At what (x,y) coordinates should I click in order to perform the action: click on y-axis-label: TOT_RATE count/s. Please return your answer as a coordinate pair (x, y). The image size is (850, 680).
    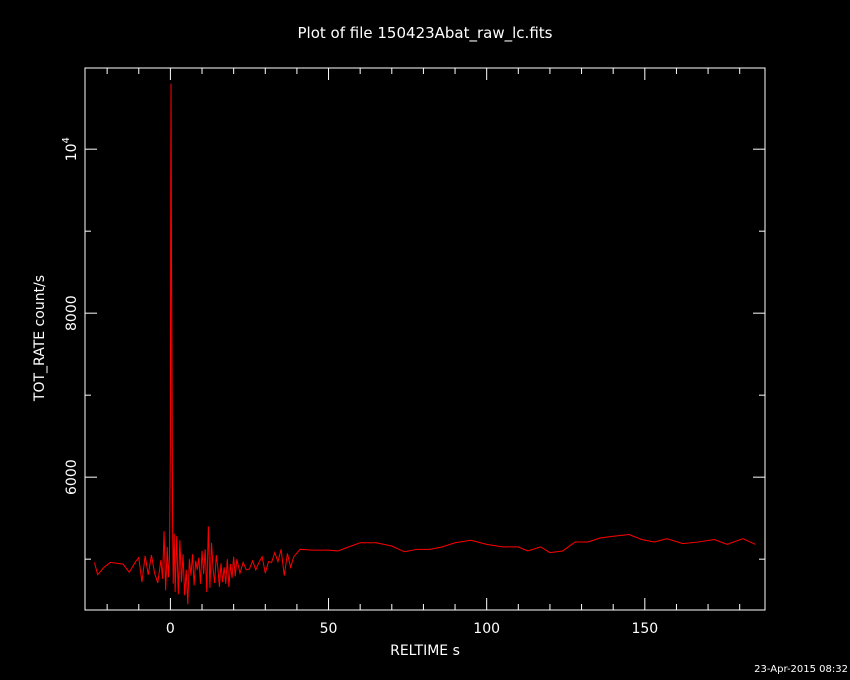
    Looking at the image, I should click on (40, 338).